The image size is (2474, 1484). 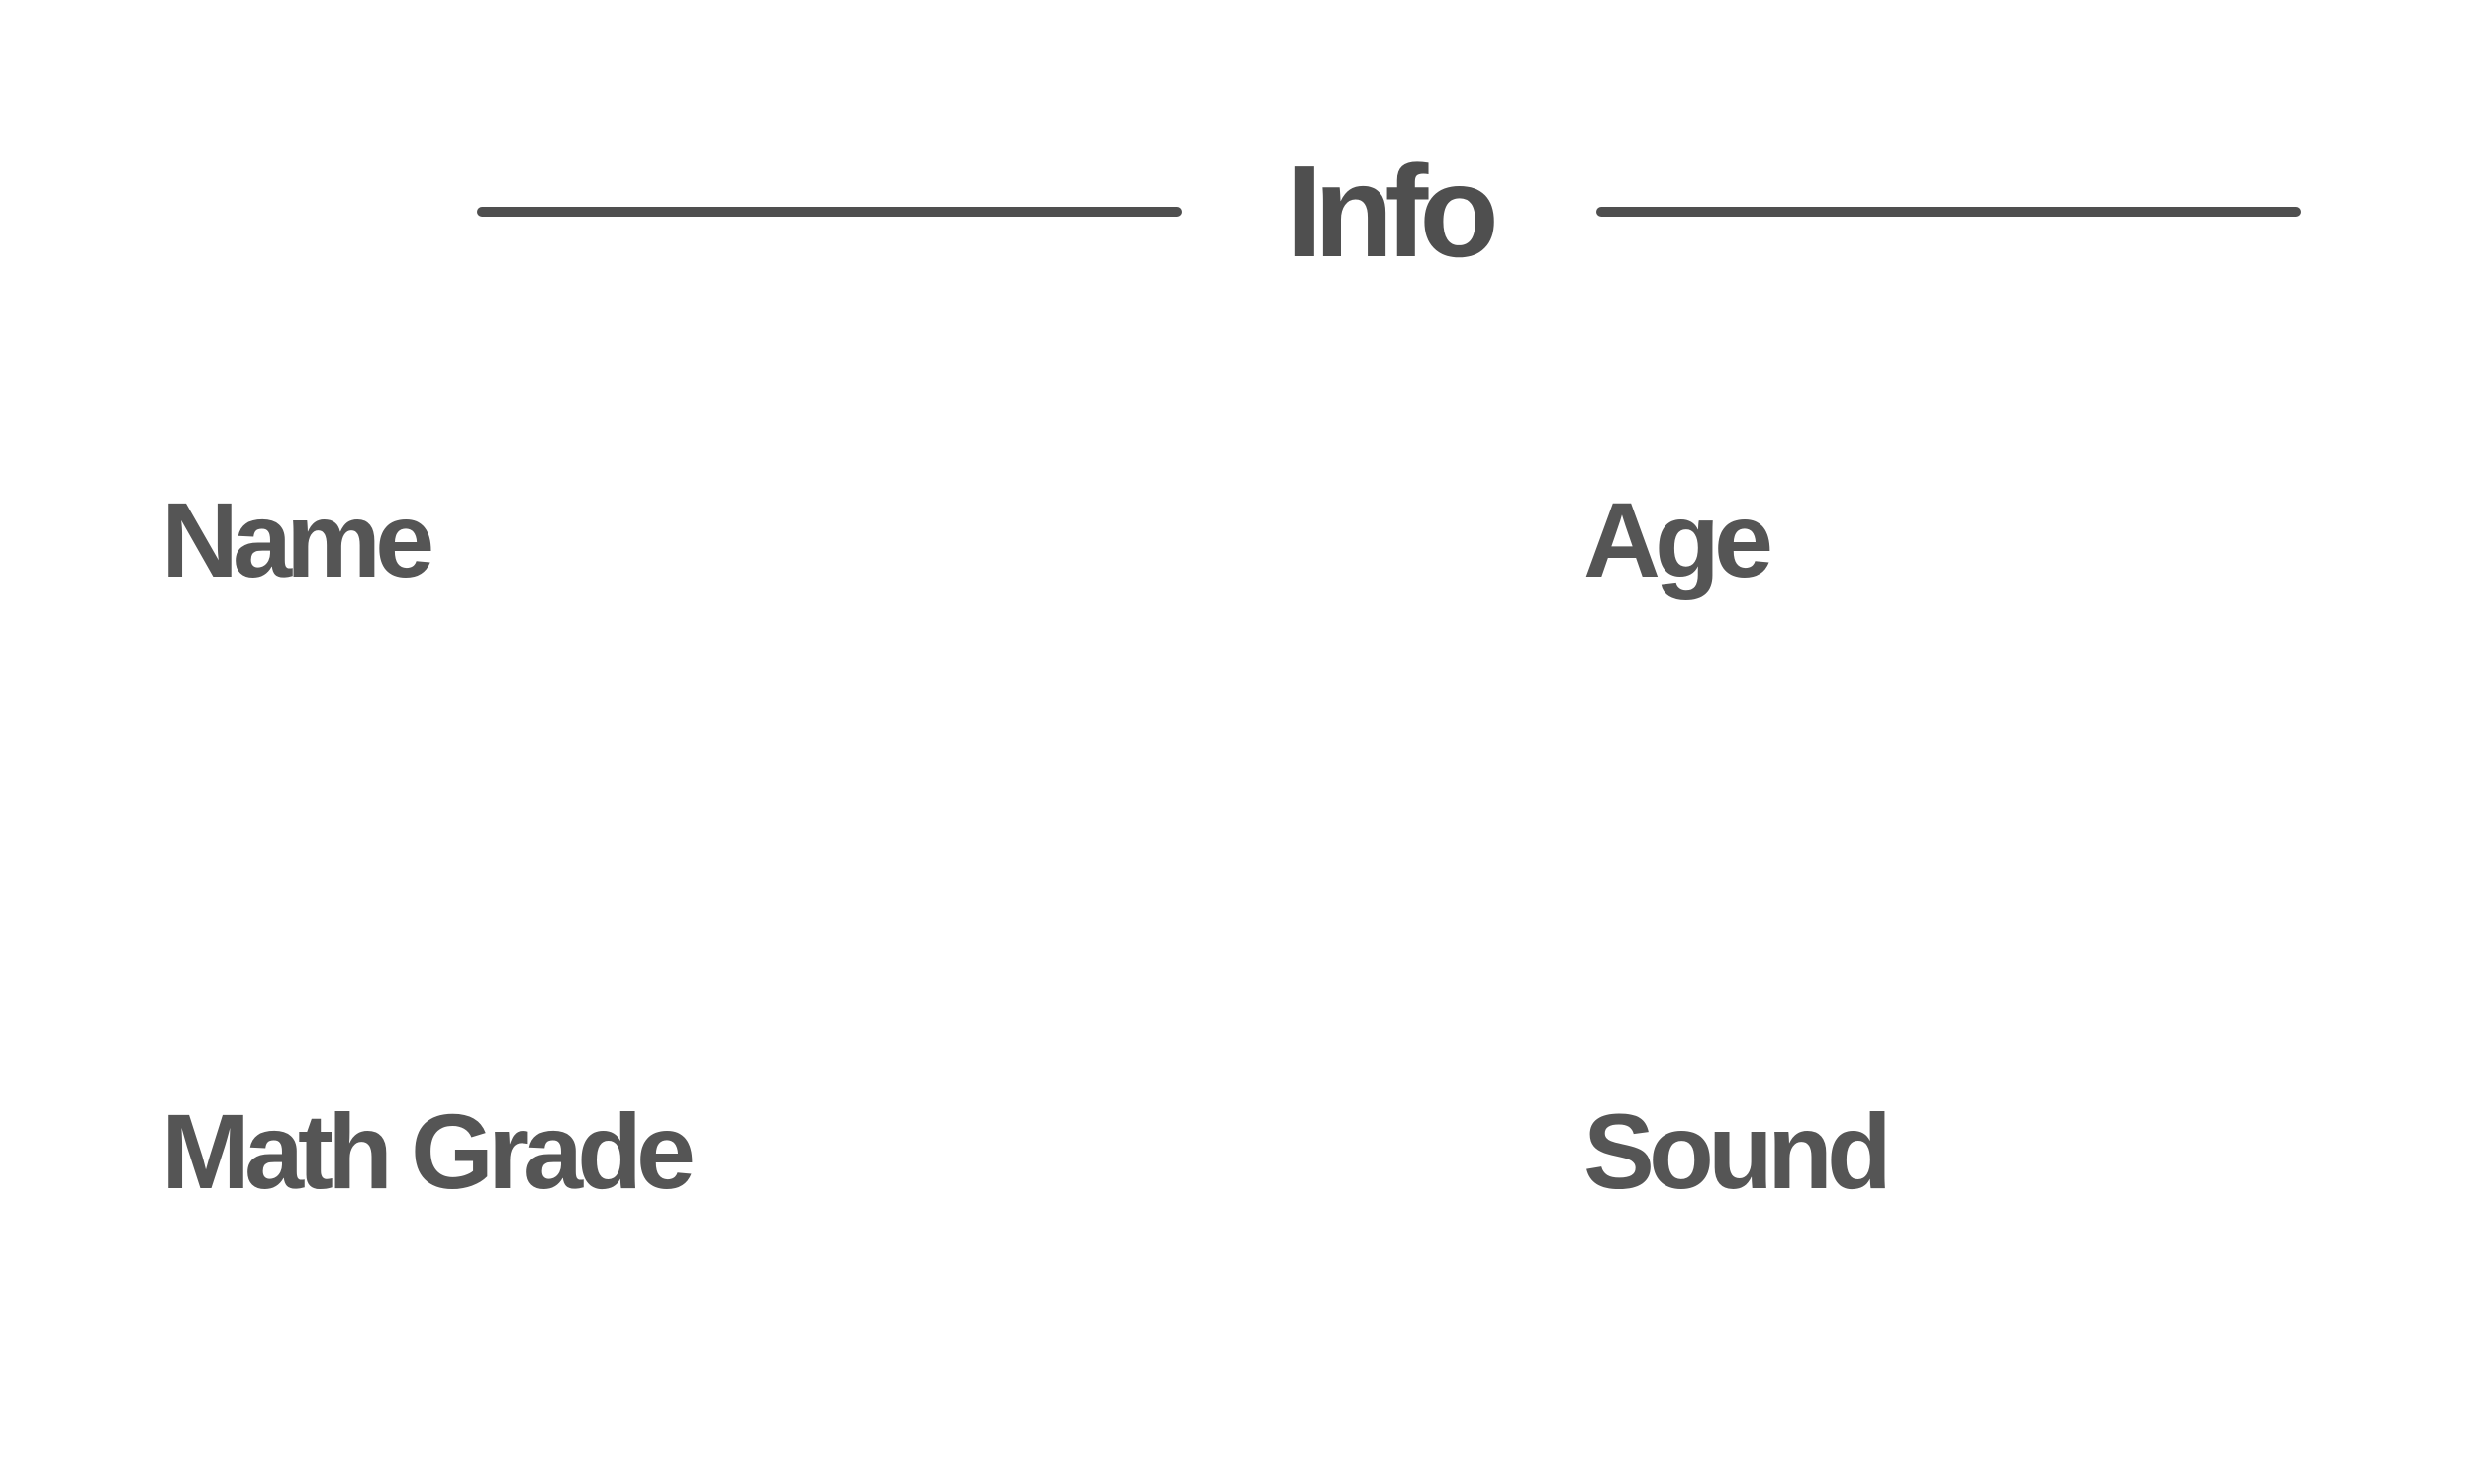 I want to click on age-label: Age, so click(x=1678, y=540).